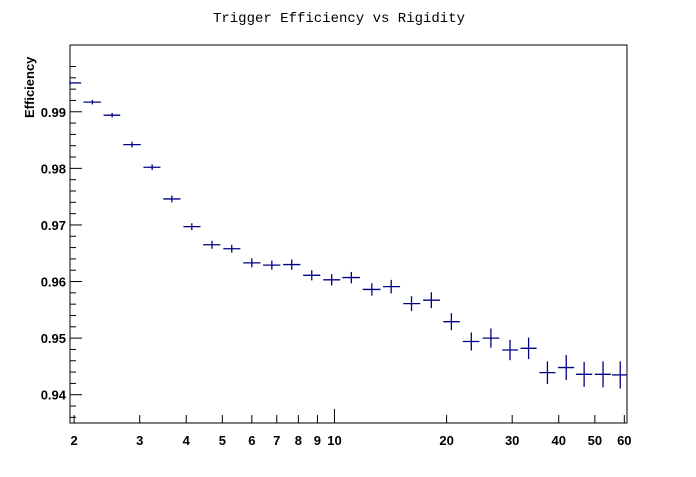  Describe the element at coordinates (53, 168) in the screenshot. I see `y-tick-label: 0.98` at that location.